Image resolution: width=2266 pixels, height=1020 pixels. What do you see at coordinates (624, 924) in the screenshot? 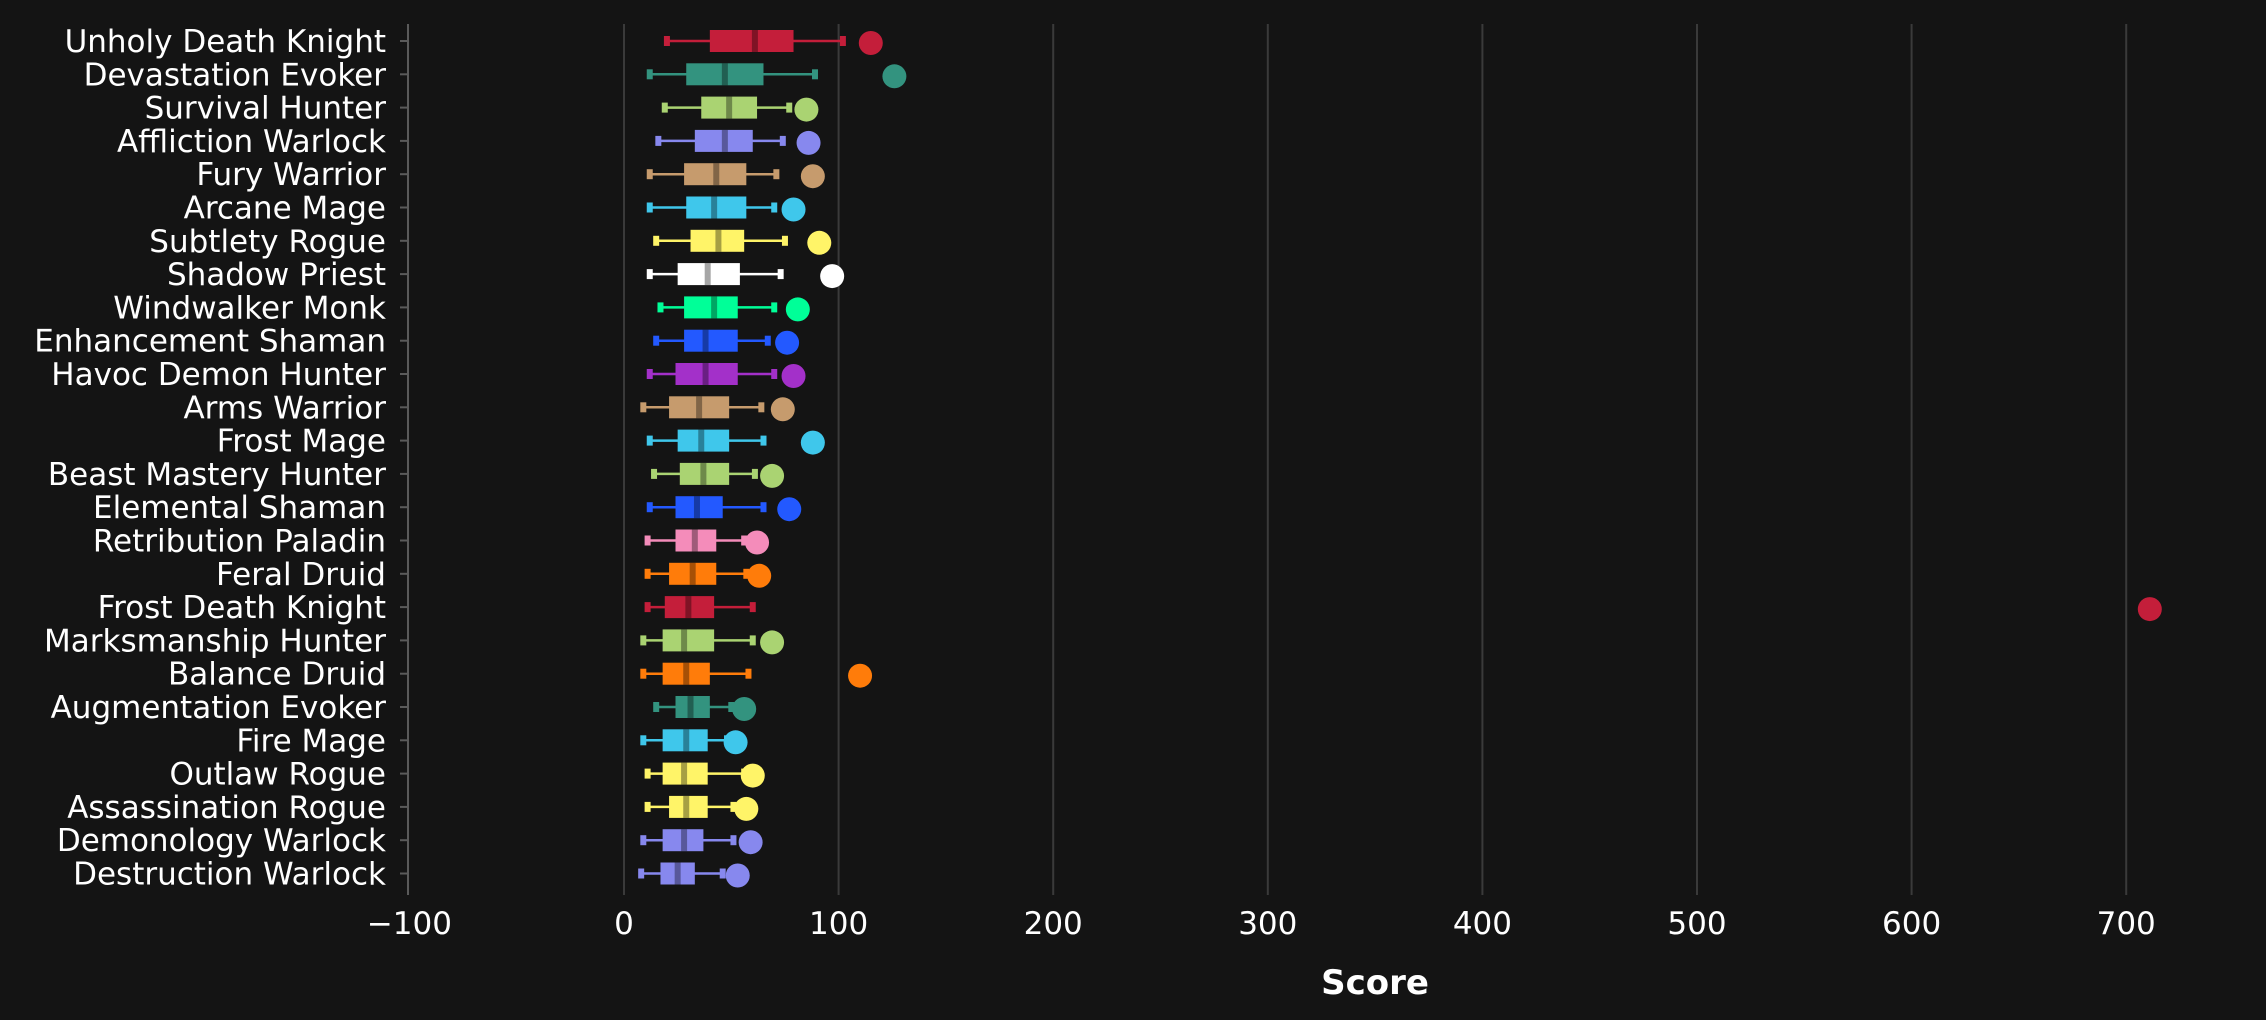
I see `x-tick-label: 0` at bounding box center [624, 924].